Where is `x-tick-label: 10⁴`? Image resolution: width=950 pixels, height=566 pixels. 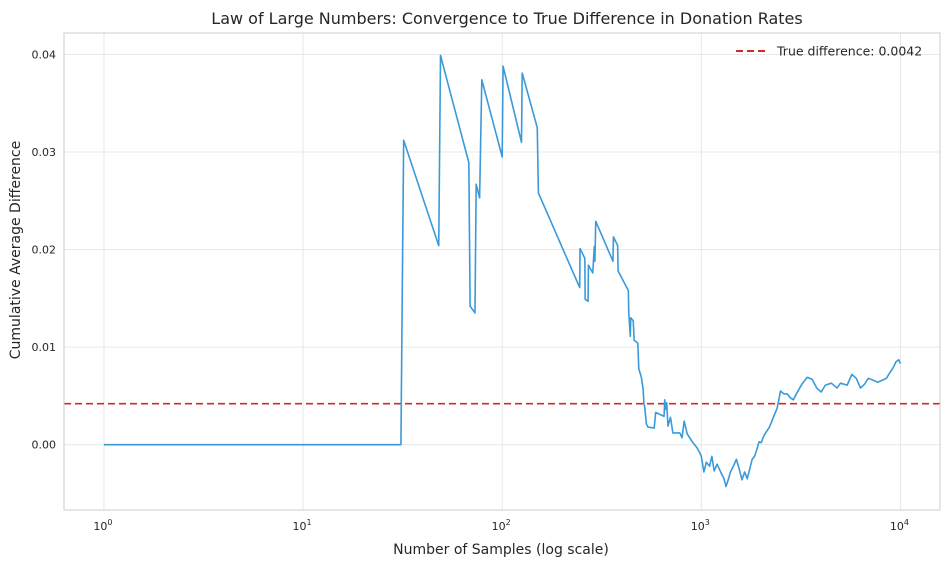 x-tick-label: 10⁴ is located at coordinates (899, 525).